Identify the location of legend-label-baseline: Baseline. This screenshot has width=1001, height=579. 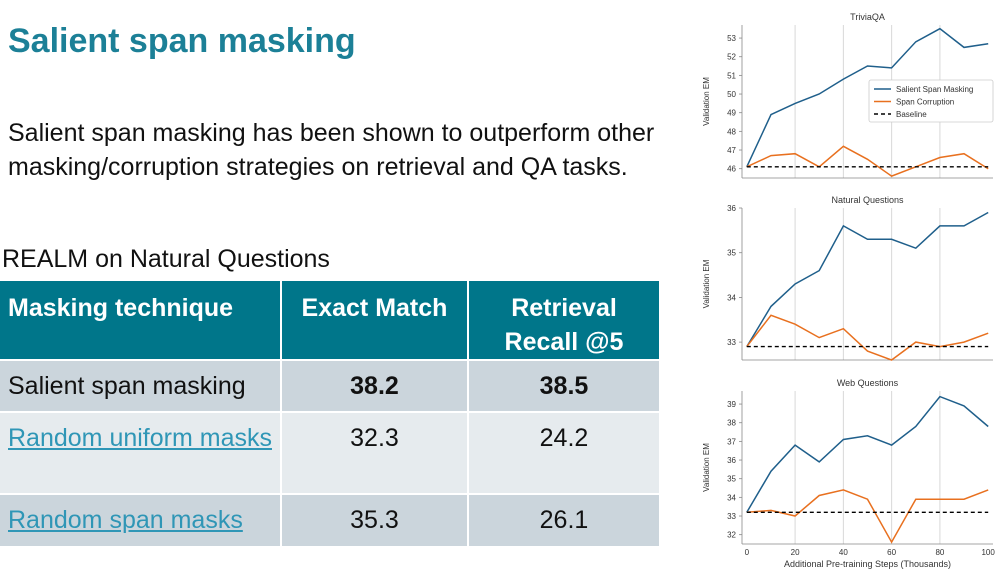
(911, 114).